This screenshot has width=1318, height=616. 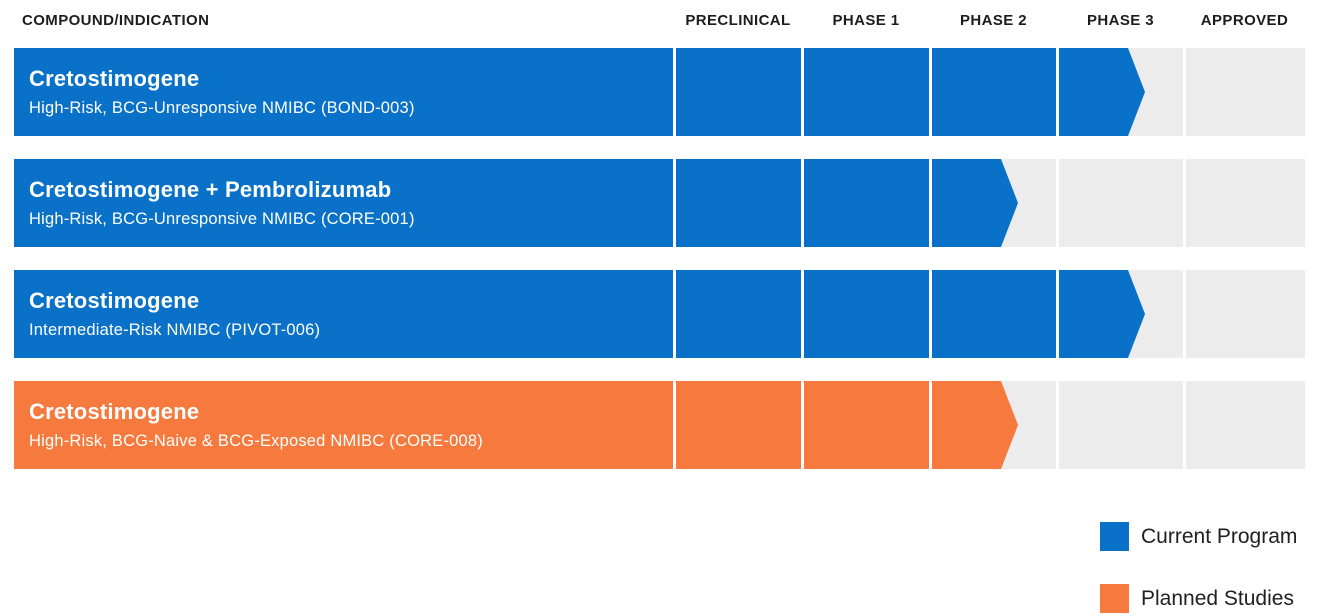 I want to click on legend-swatch-planned-studies, so click(x=1114, y=598).